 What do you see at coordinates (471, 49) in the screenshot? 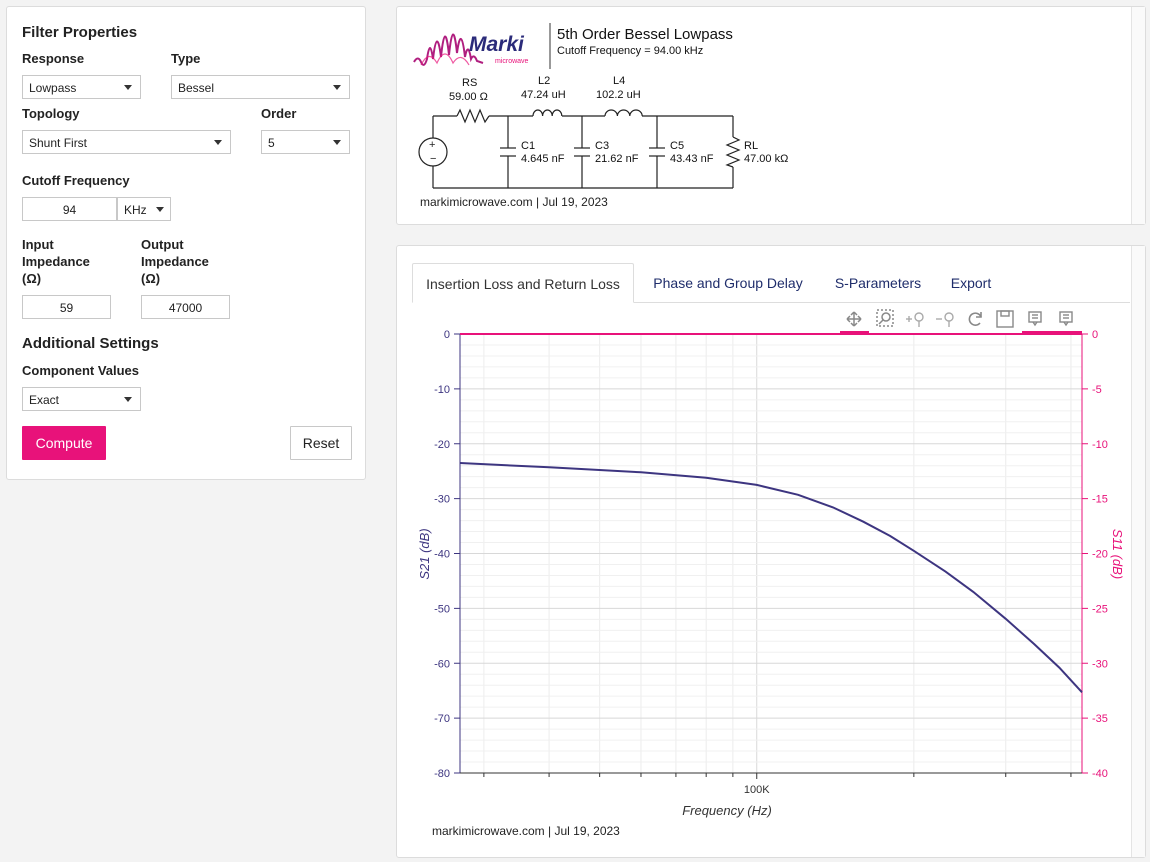
I see `marki-logo: Marki microwave` at bounding box center [471, 49].